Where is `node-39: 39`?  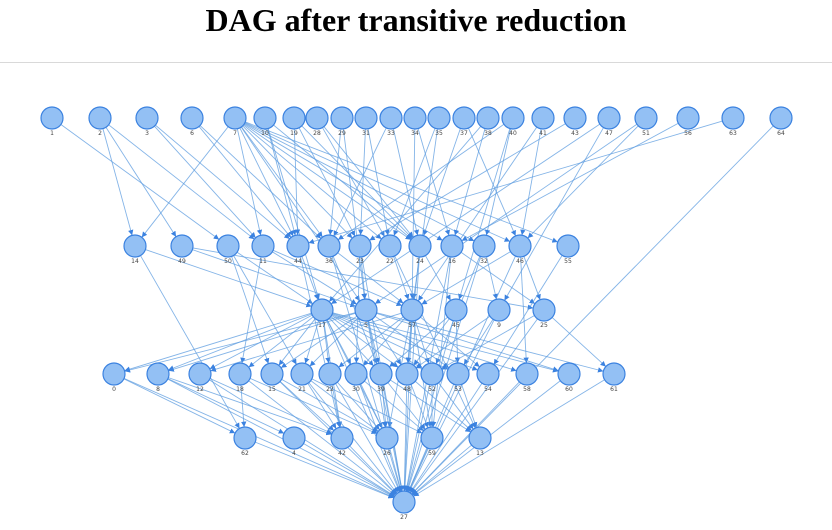 node-39: 39 is located at coordinates (381, 377).